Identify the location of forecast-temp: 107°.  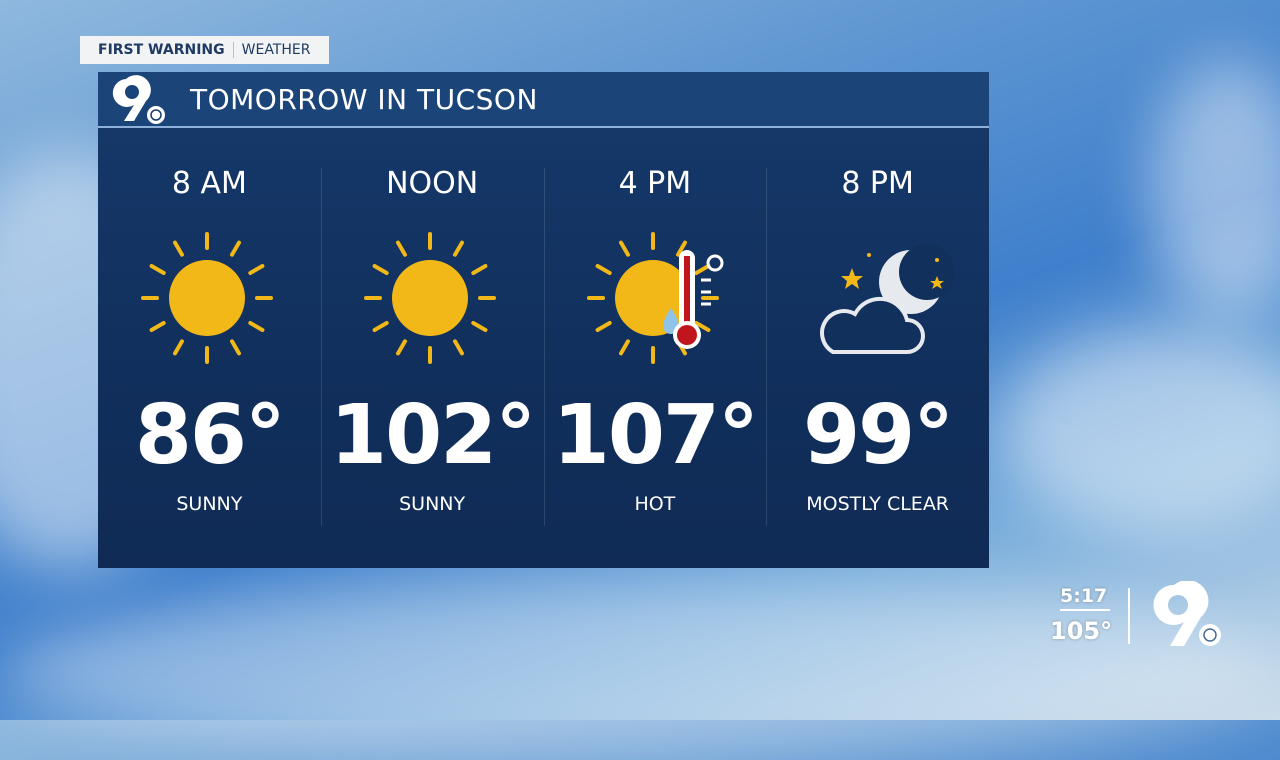
(655, 435).